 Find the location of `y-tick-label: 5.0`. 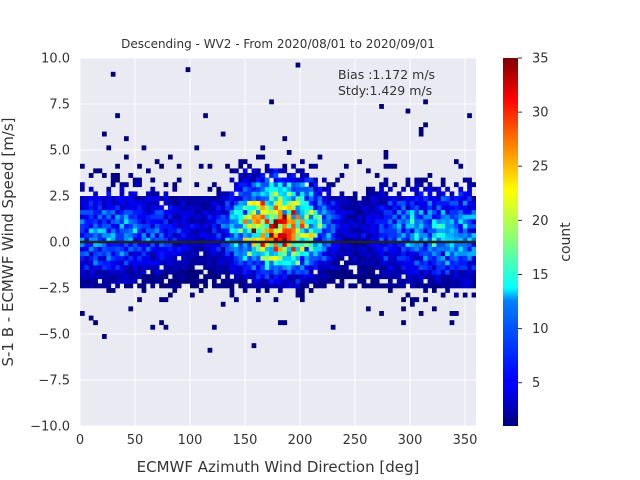

y-tick-label: 5.0 is located at coordinates (59, 151).